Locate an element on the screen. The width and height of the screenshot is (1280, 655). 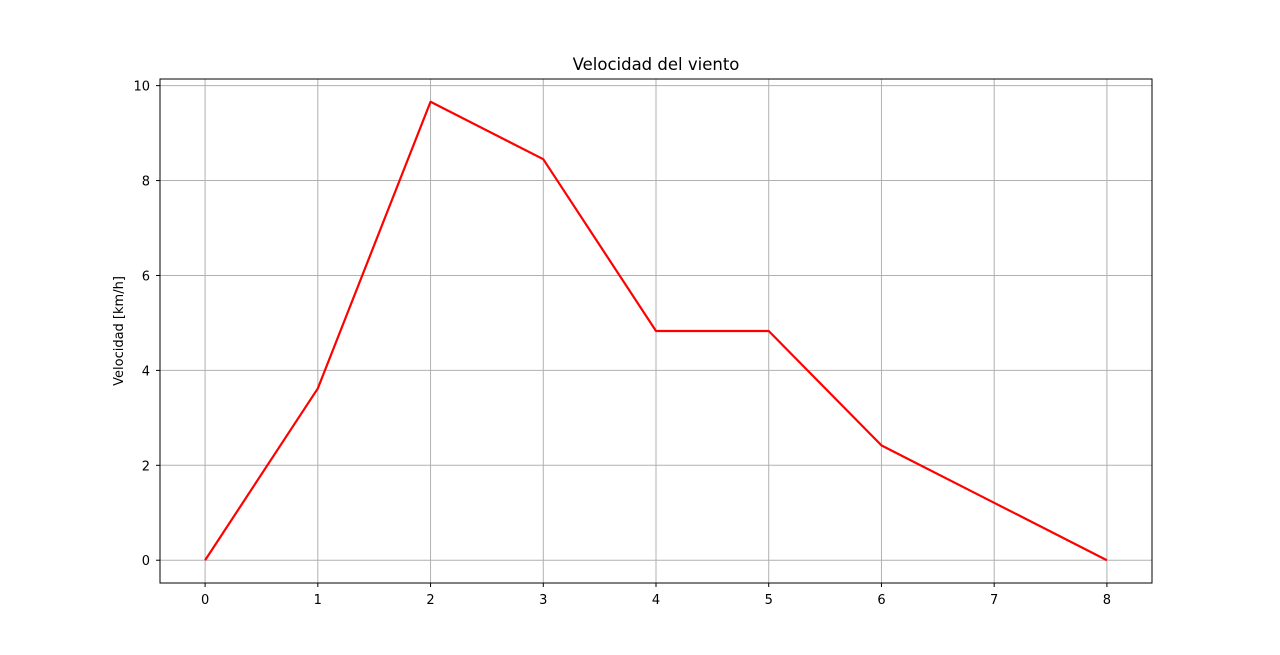
x-tick-label: 0 is located at coordinates (205, 600).